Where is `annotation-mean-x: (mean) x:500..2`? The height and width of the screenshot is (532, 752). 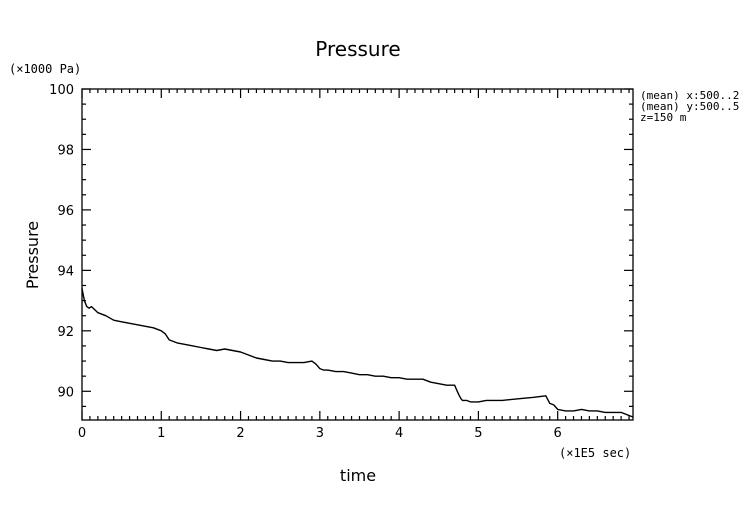
annotation-mean-x: (mean) x:500..2 is located at coordinates (689, 95).